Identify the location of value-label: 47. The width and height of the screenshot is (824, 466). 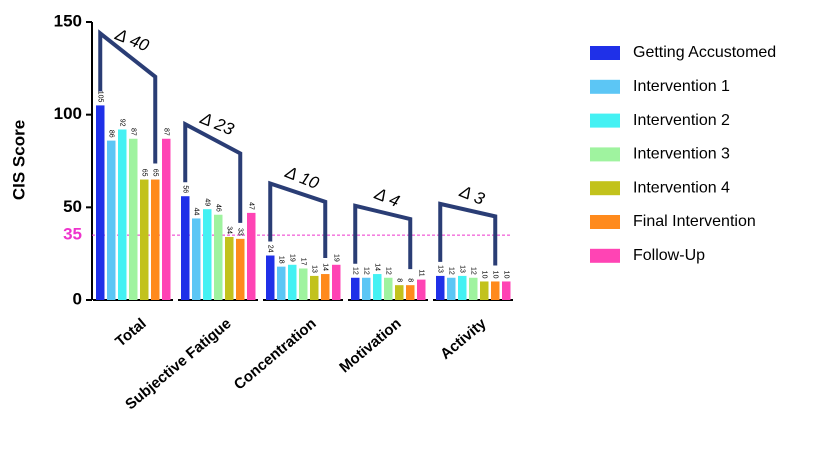
(250, 206).